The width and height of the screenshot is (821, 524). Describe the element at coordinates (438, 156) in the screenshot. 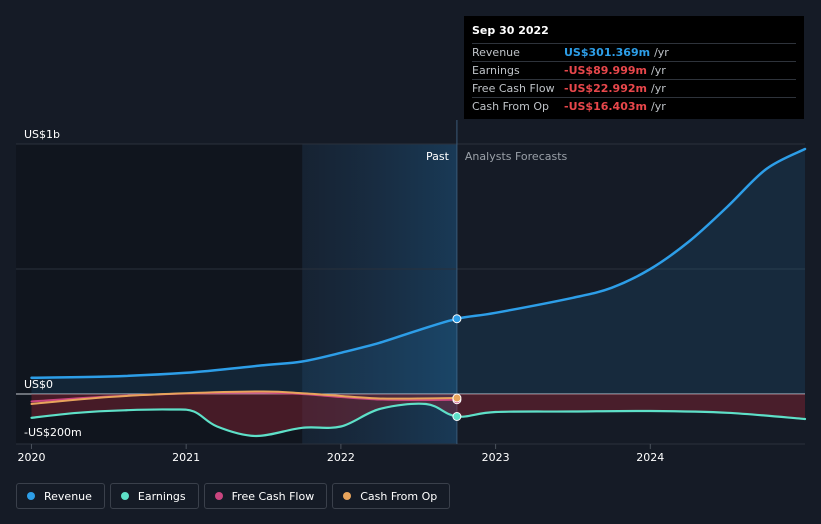

I see `past-label: Past` at that location.